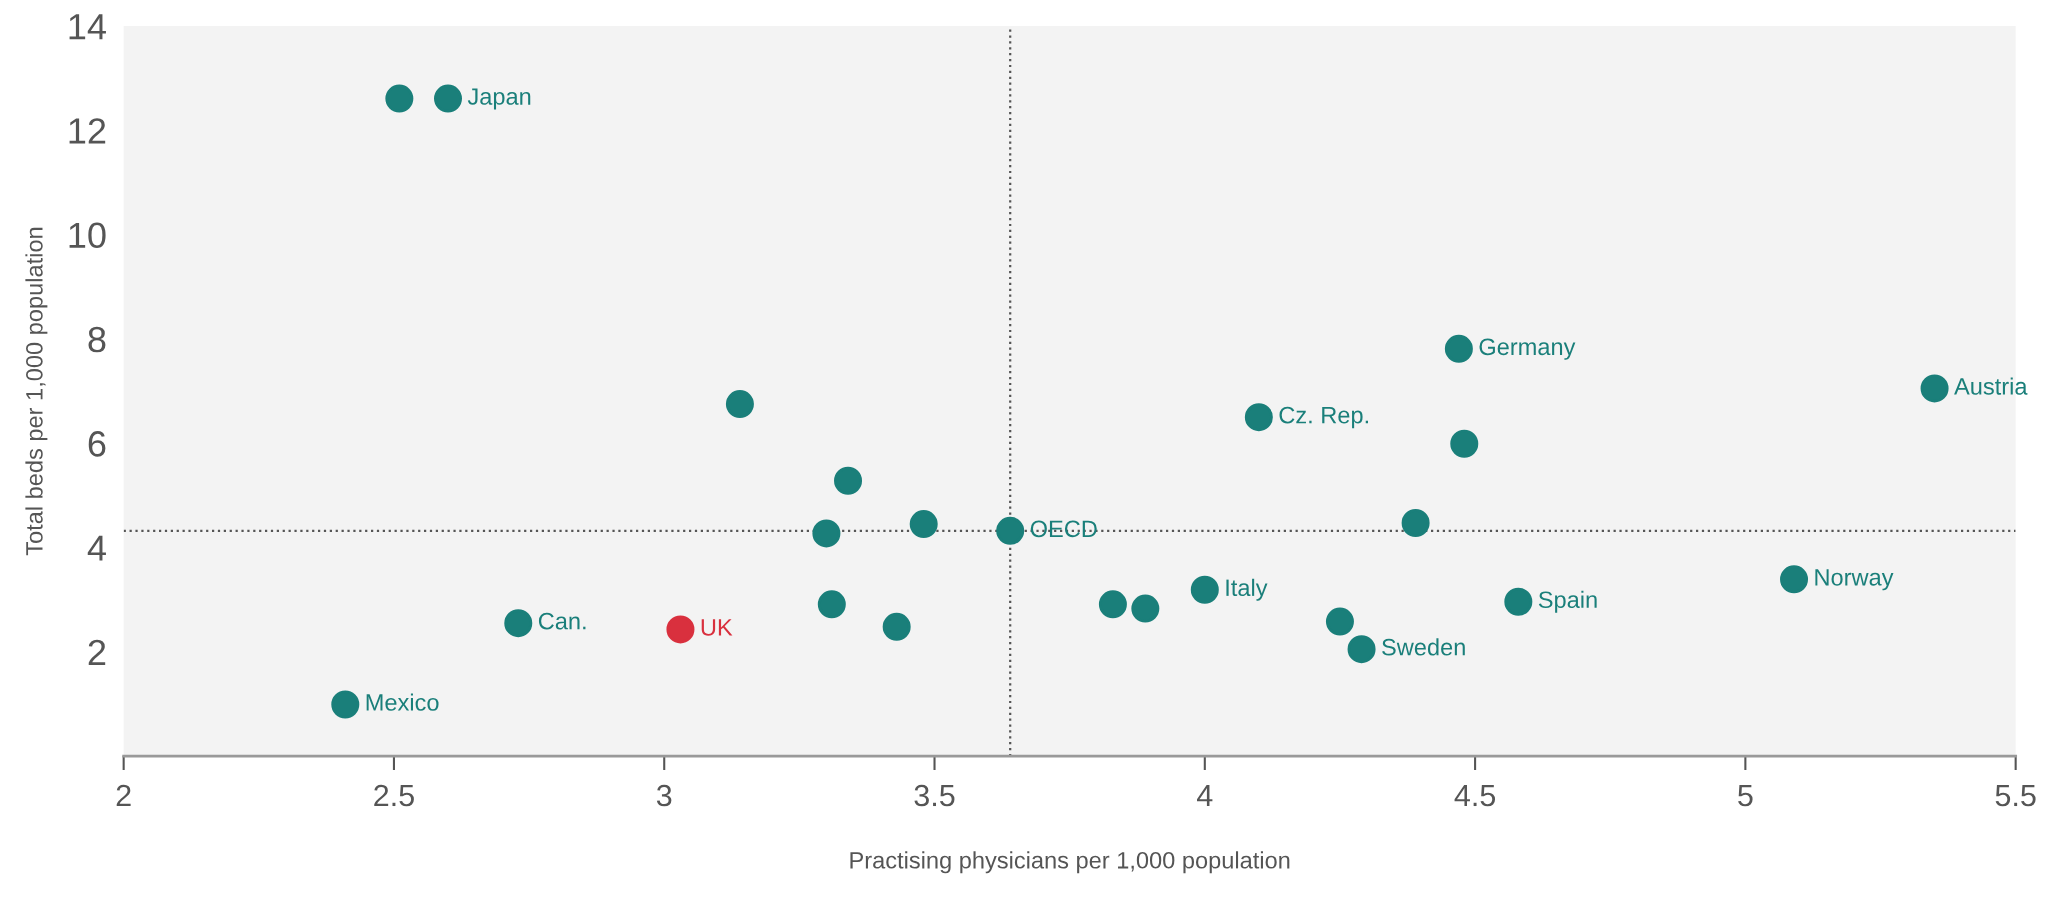  Describe the element at coordinates (1854, 580) in the screenshot. I see `annotation: Norway` at that location.